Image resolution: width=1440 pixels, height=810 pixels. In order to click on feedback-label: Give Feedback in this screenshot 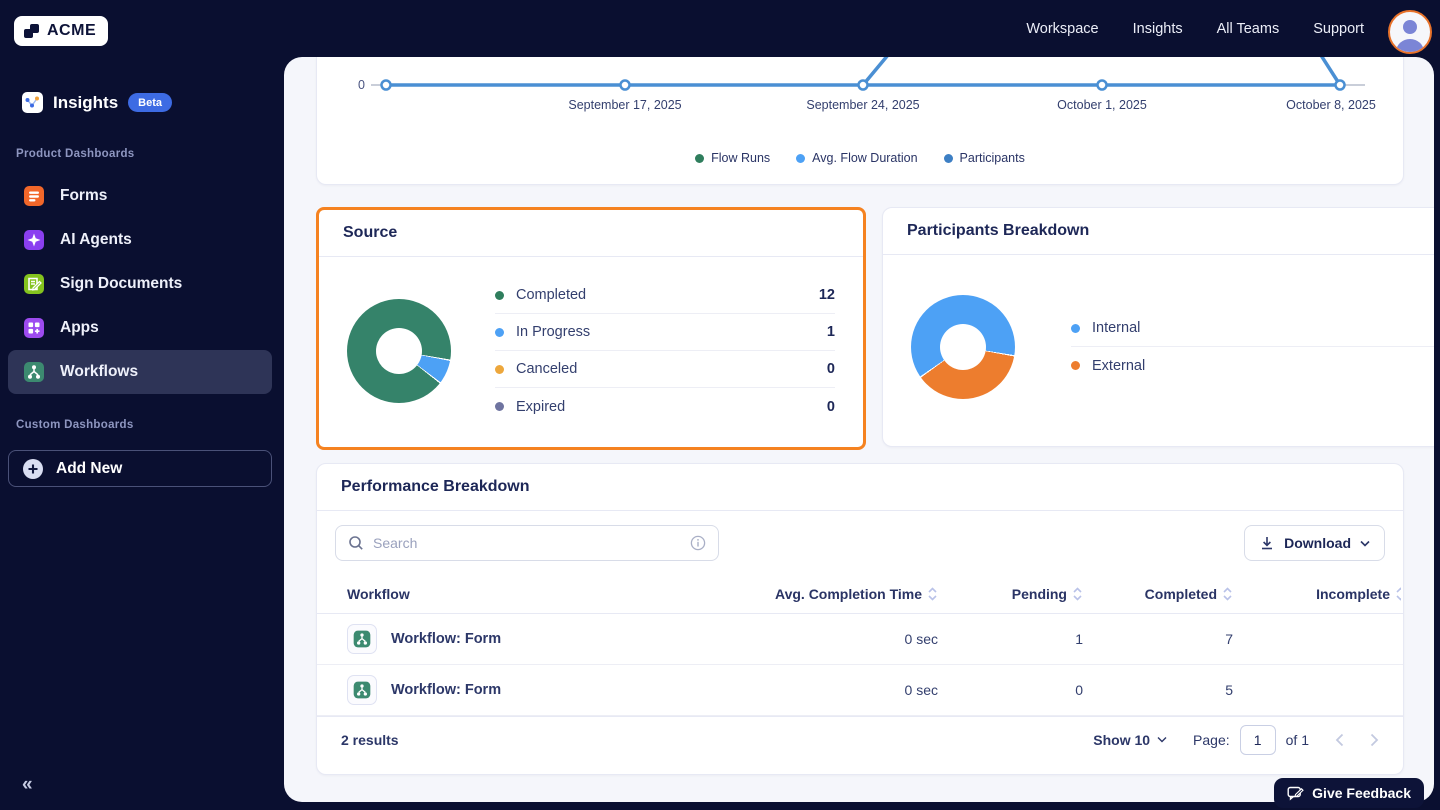, I will do `click(1361, 793)`.